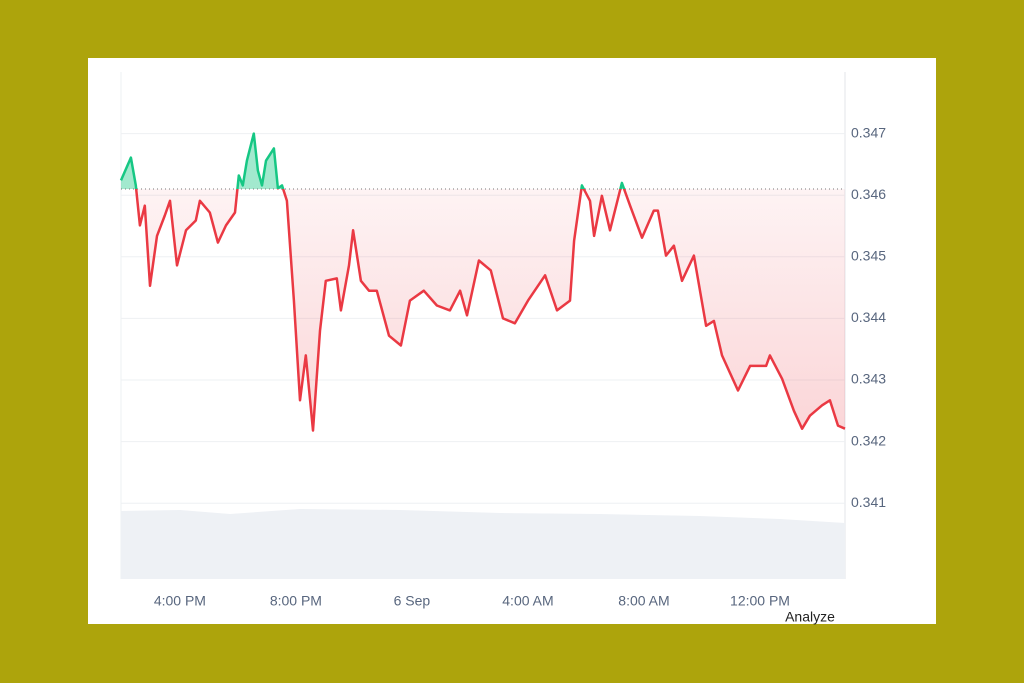 This screenshot has width=1024, height=683. I want to click on y-tick-label: 0.343, so click(868, 379).